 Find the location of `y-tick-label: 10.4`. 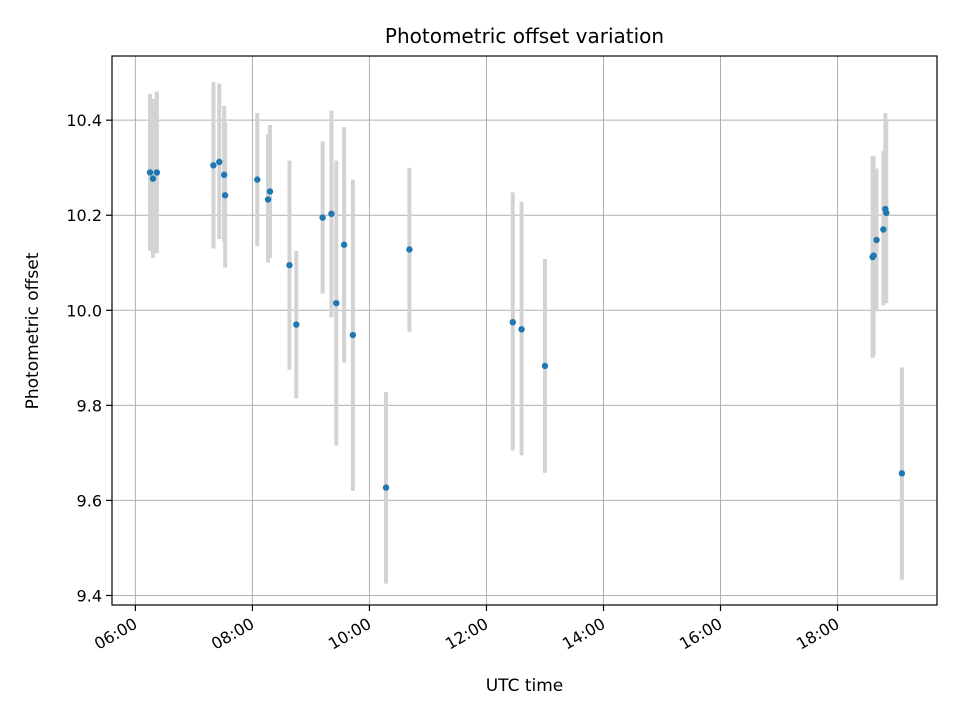

y-tick-label: 10.4 is located at coordinates (84, 120).